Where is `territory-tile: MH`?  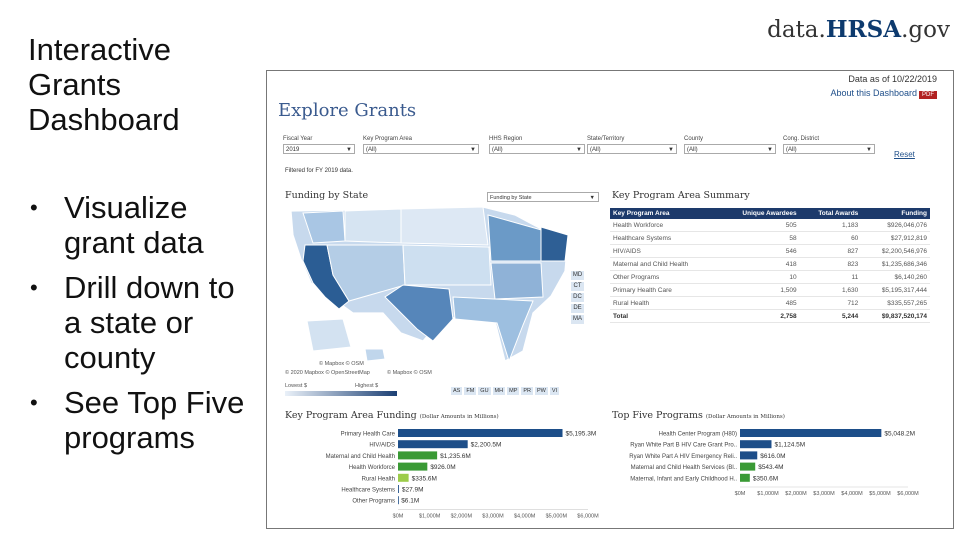 territory-tile: MH is located at coordinates (499, 391).